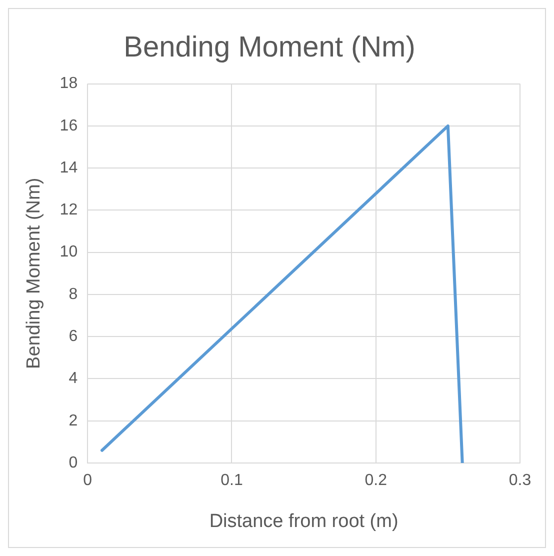 This screenshot has height=556, width=554. Describe the element at coordinates (69, 210) in the screenshot. I see `y-tick-label: 12` at that location.